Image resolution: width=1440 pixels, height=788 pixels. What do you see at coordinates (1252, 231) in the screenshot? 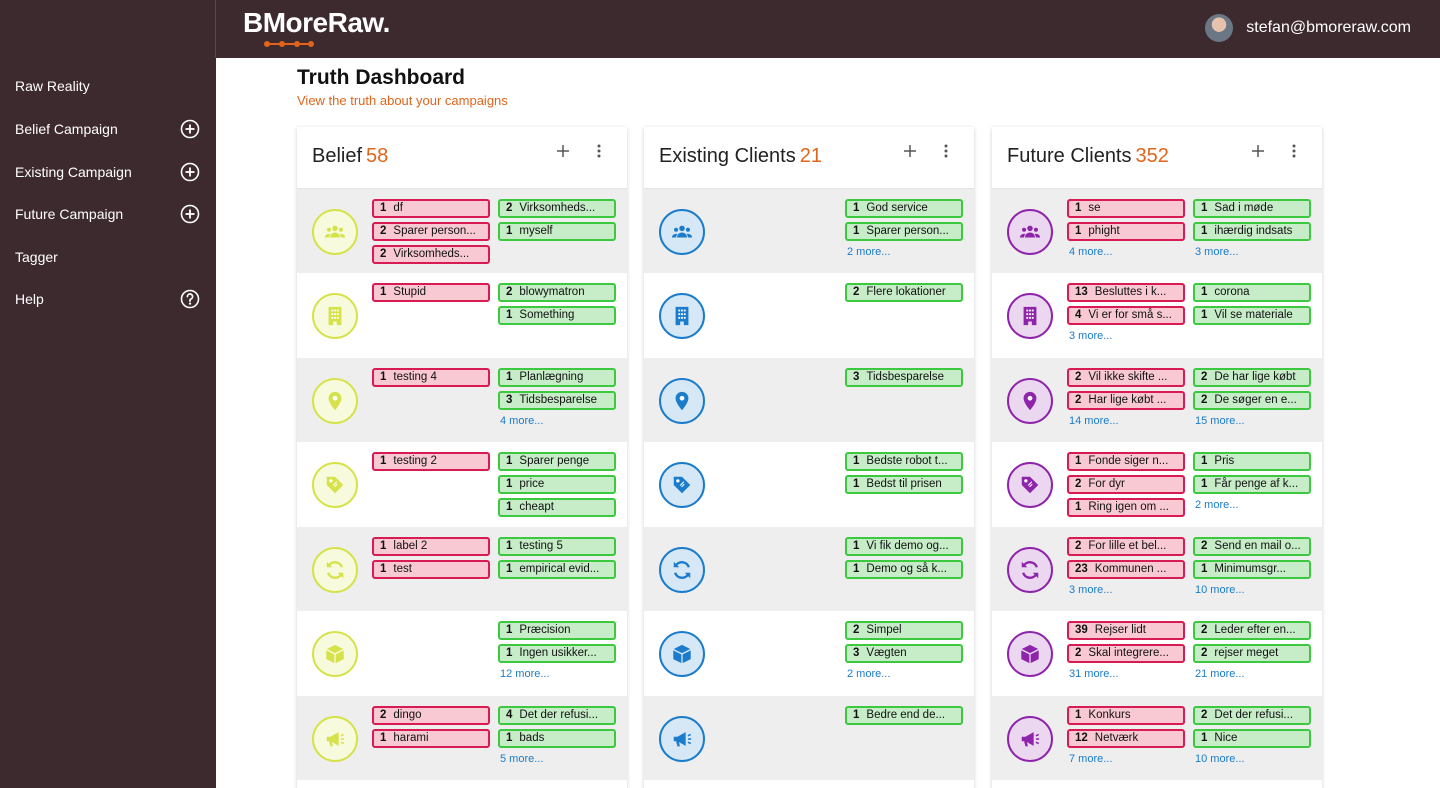
I see `positive-tag: 1 ihærdig indsats` at bounding box center [1252, 231].